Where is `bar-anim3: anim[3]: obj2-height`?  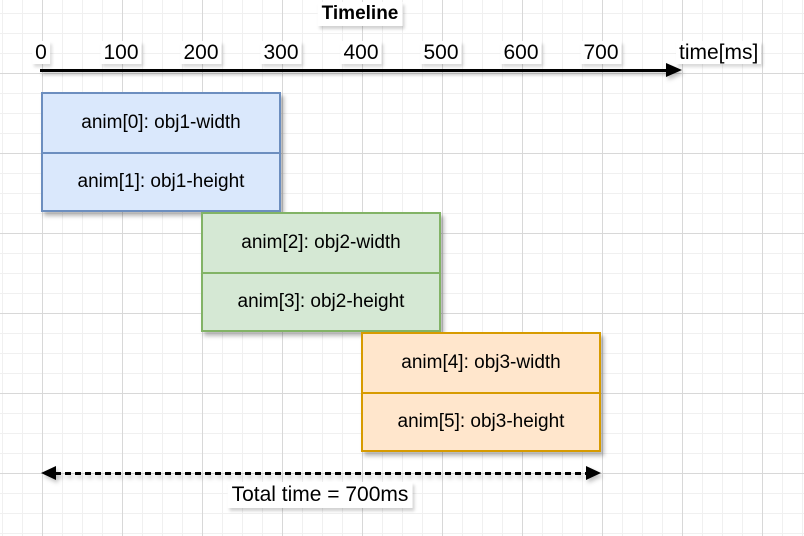
bar-anim3: anim[3]: obj2-height is located at coordinates (321, 301).